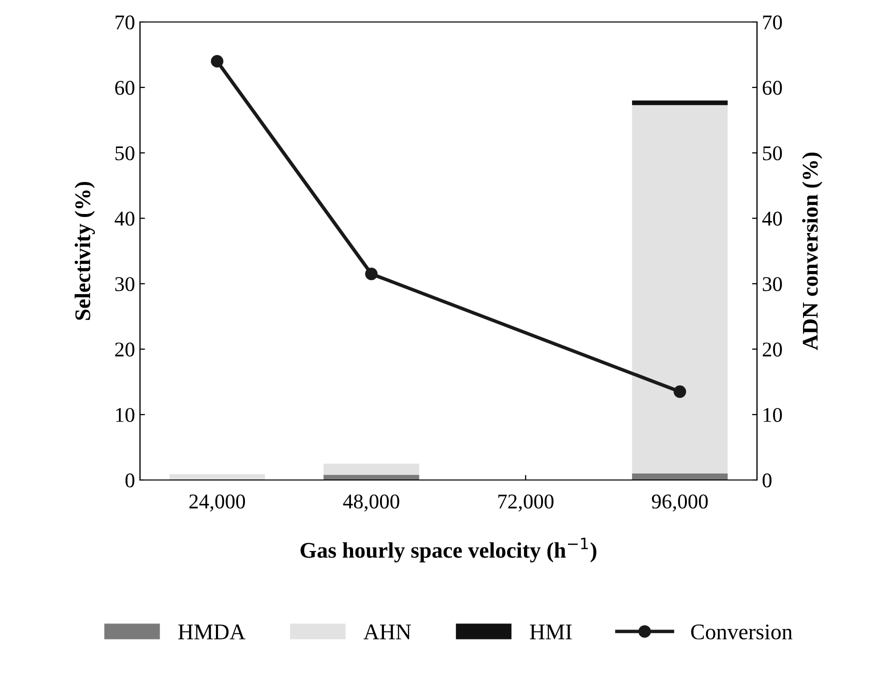 This screenshot has width=880, height=673. Describe the element at coordinates (772, 22) in the screenshot. I see `y2-tick-label: 70` at that location.